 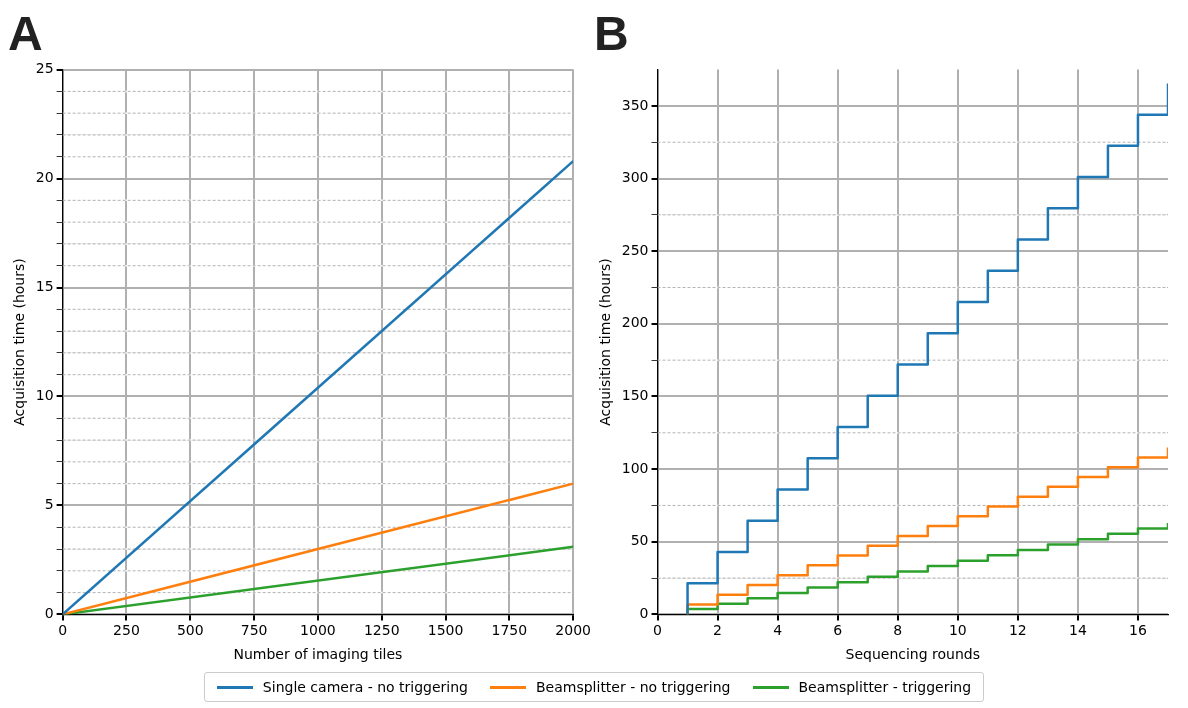 What do you see at coordinates (633, 687) in the screenshot?
I see `legend-label: Beamsplitter - no triggering` at bounding box center [633, 687].